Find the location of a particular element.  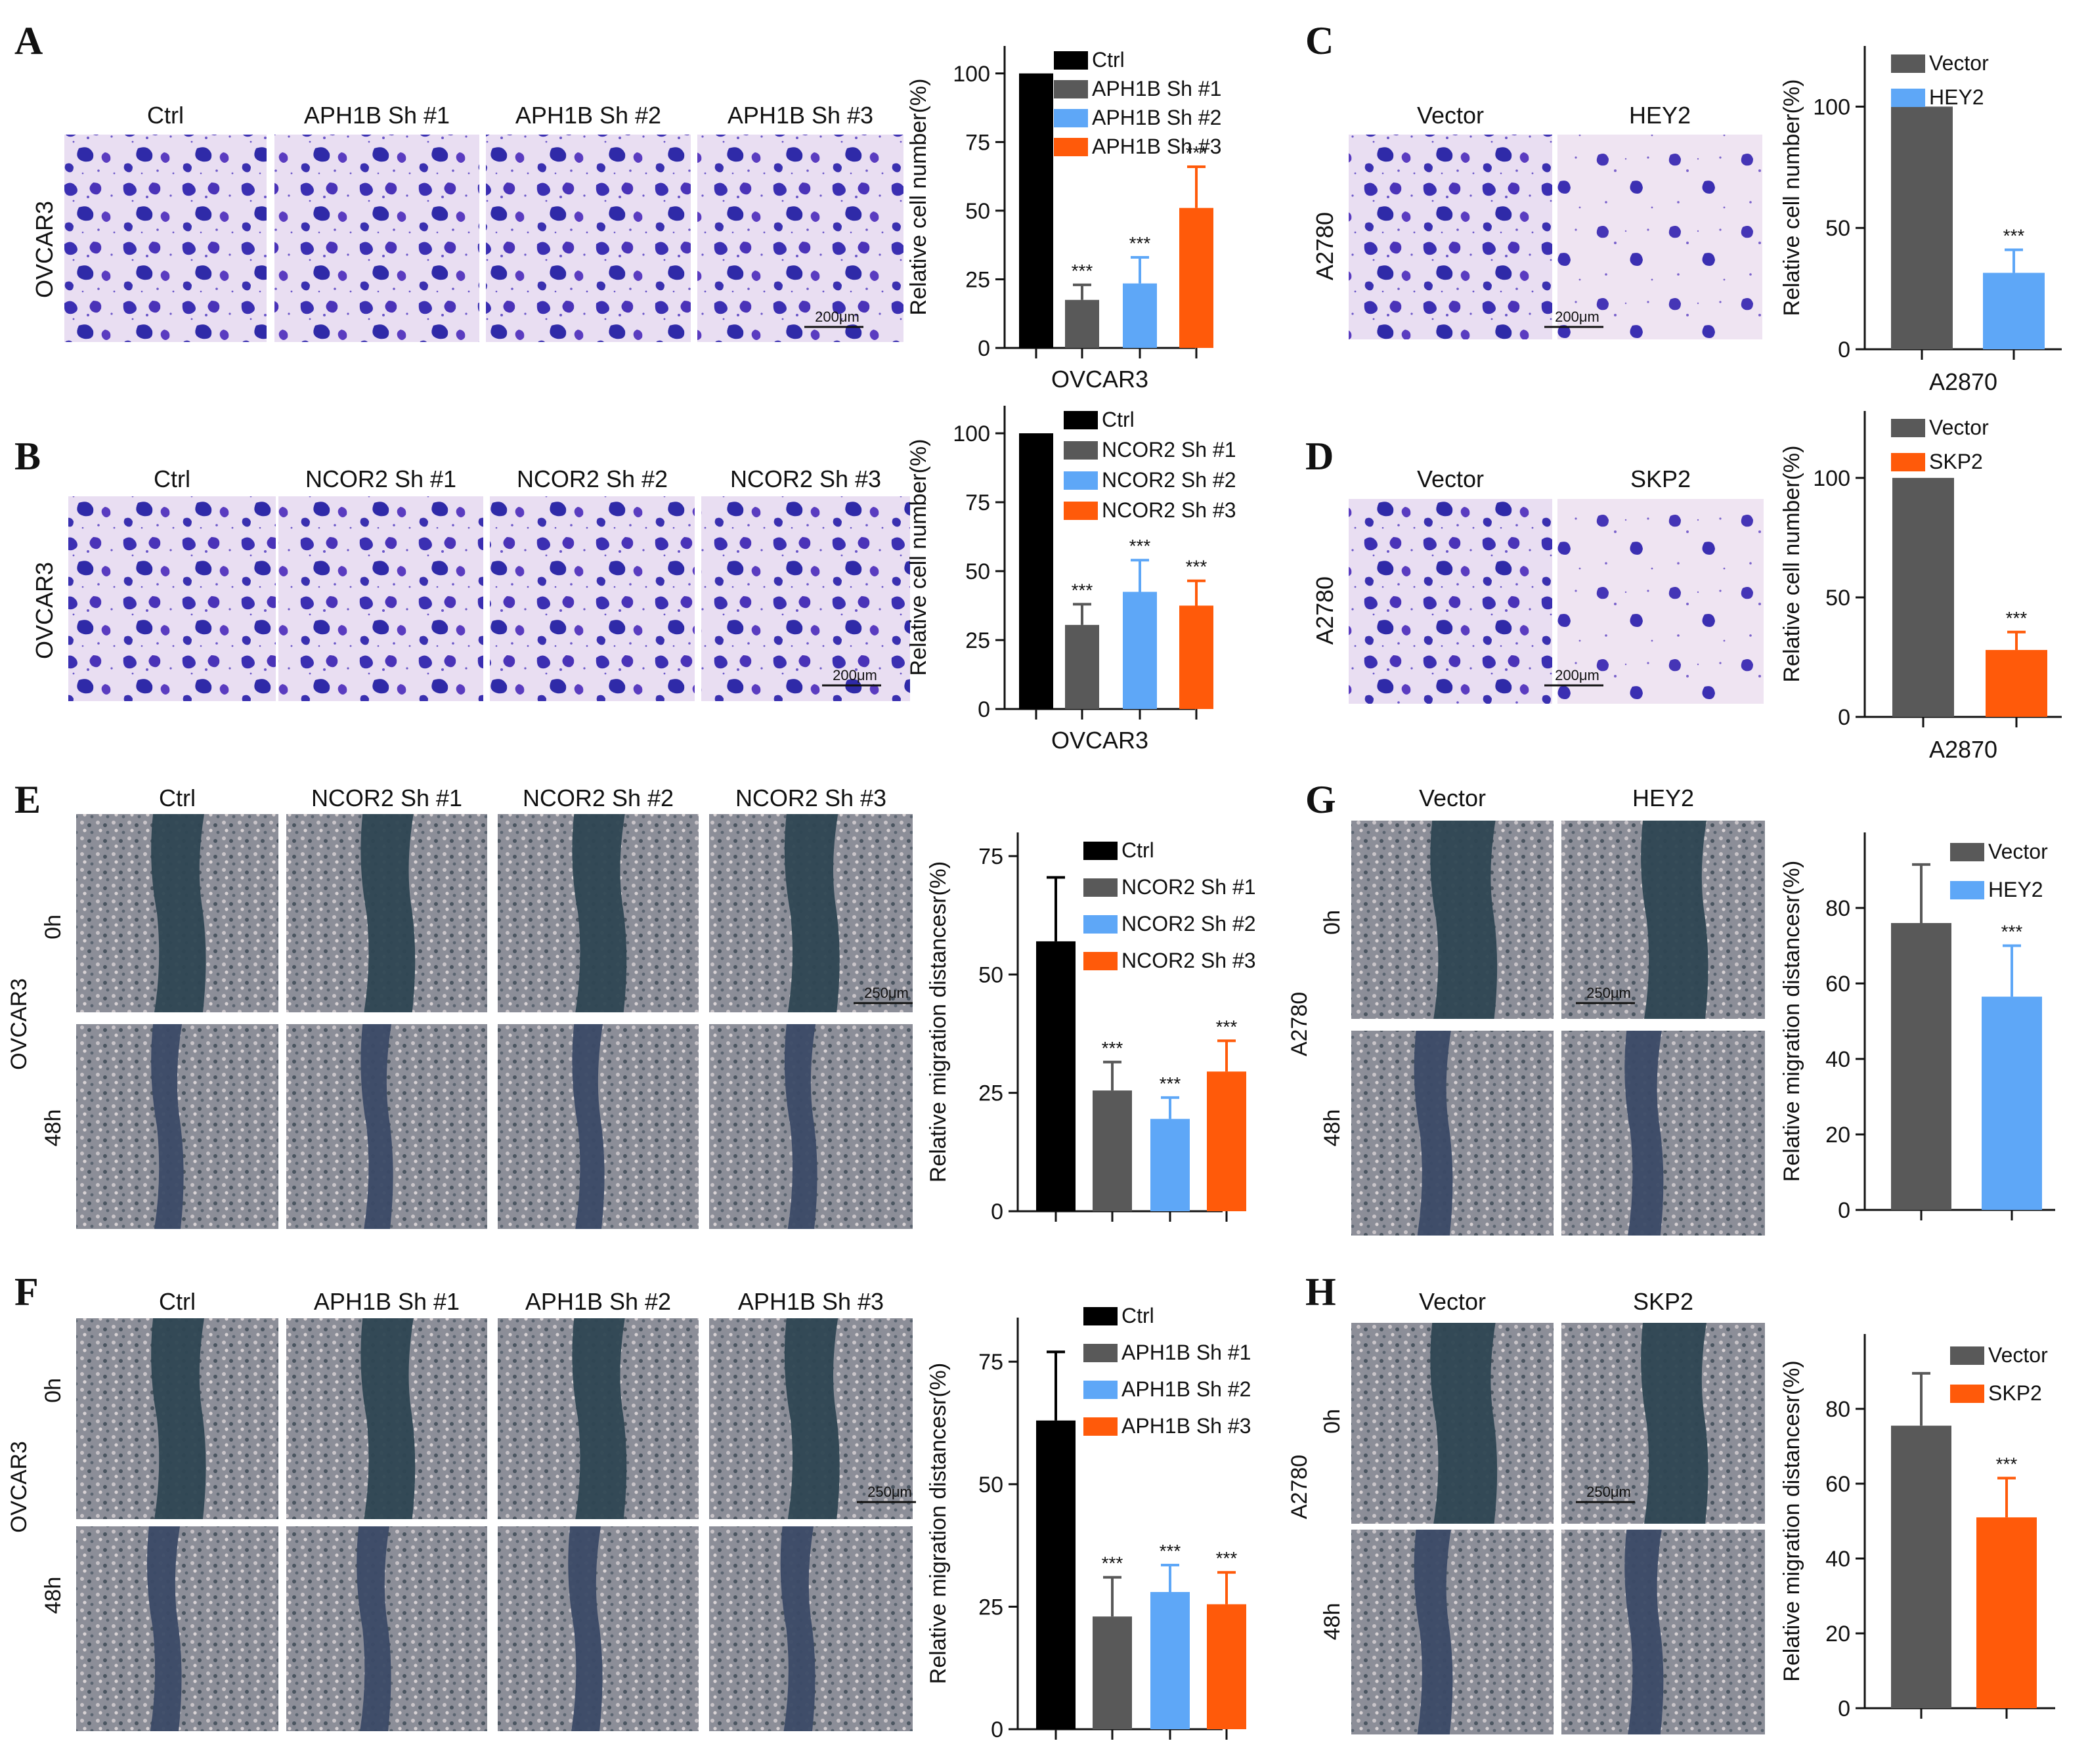

panel-letter: D is located at coordinates (1319, 457).